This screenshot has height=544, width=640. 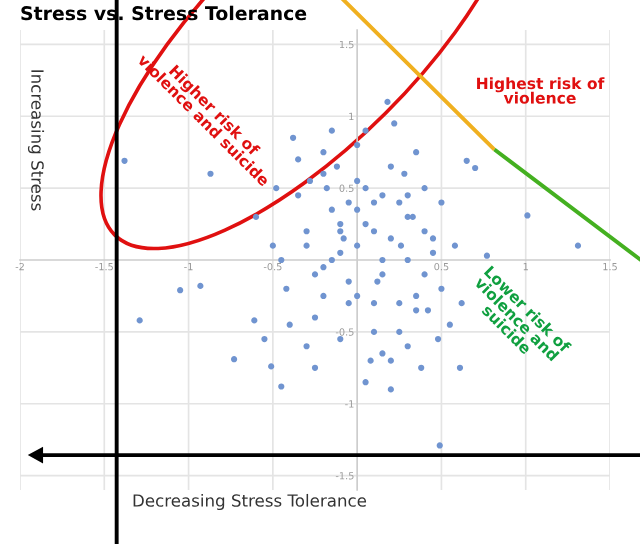 What do you see at coordinates (36, 140) in the screenshot?
I see `y-axis-title: Increasing Stress` at bounding box center [36, 140].